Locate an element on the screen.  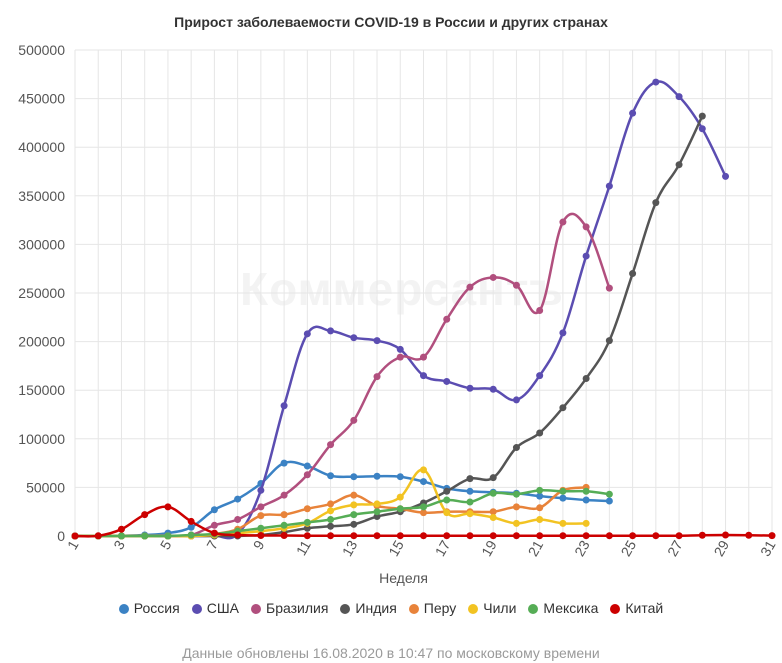
legend-item: Перу is located at coordinates (432, 608).